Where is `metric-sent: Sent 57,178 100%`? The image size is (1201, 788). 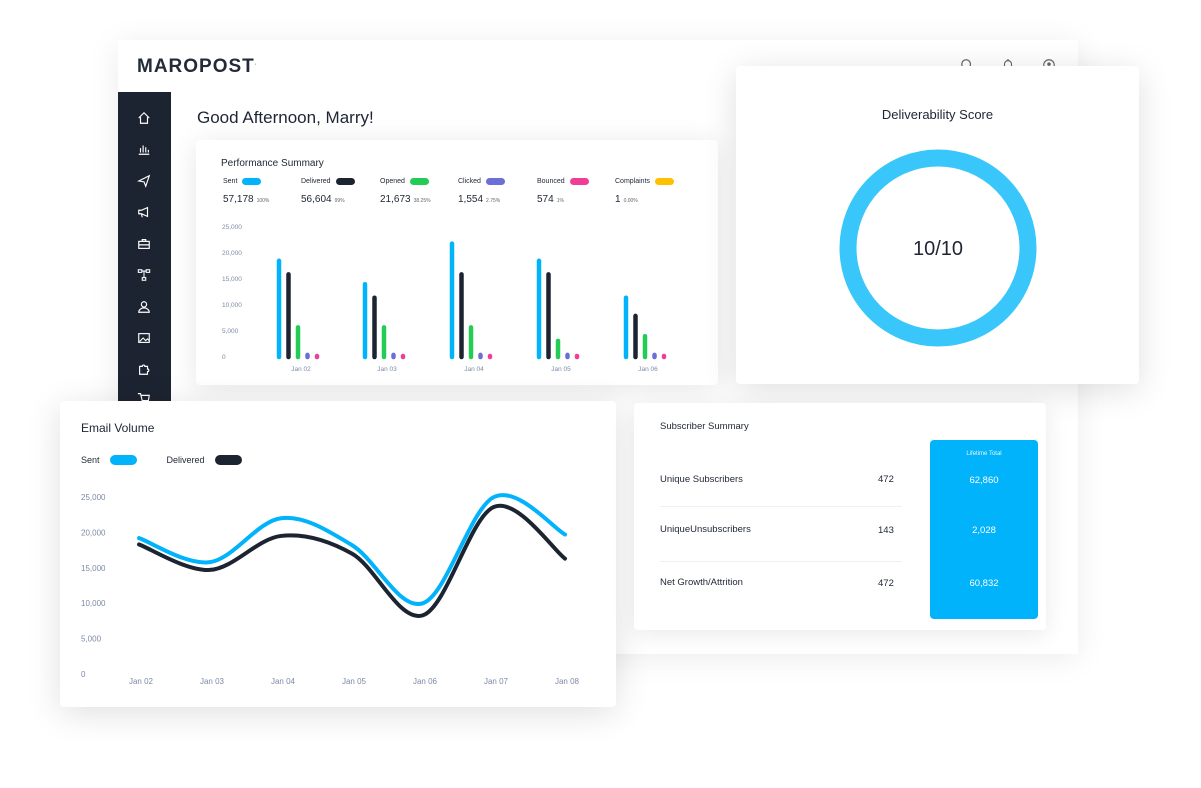 metric-sent: Sent 57,178 100% is located at coordinates (263, 191).